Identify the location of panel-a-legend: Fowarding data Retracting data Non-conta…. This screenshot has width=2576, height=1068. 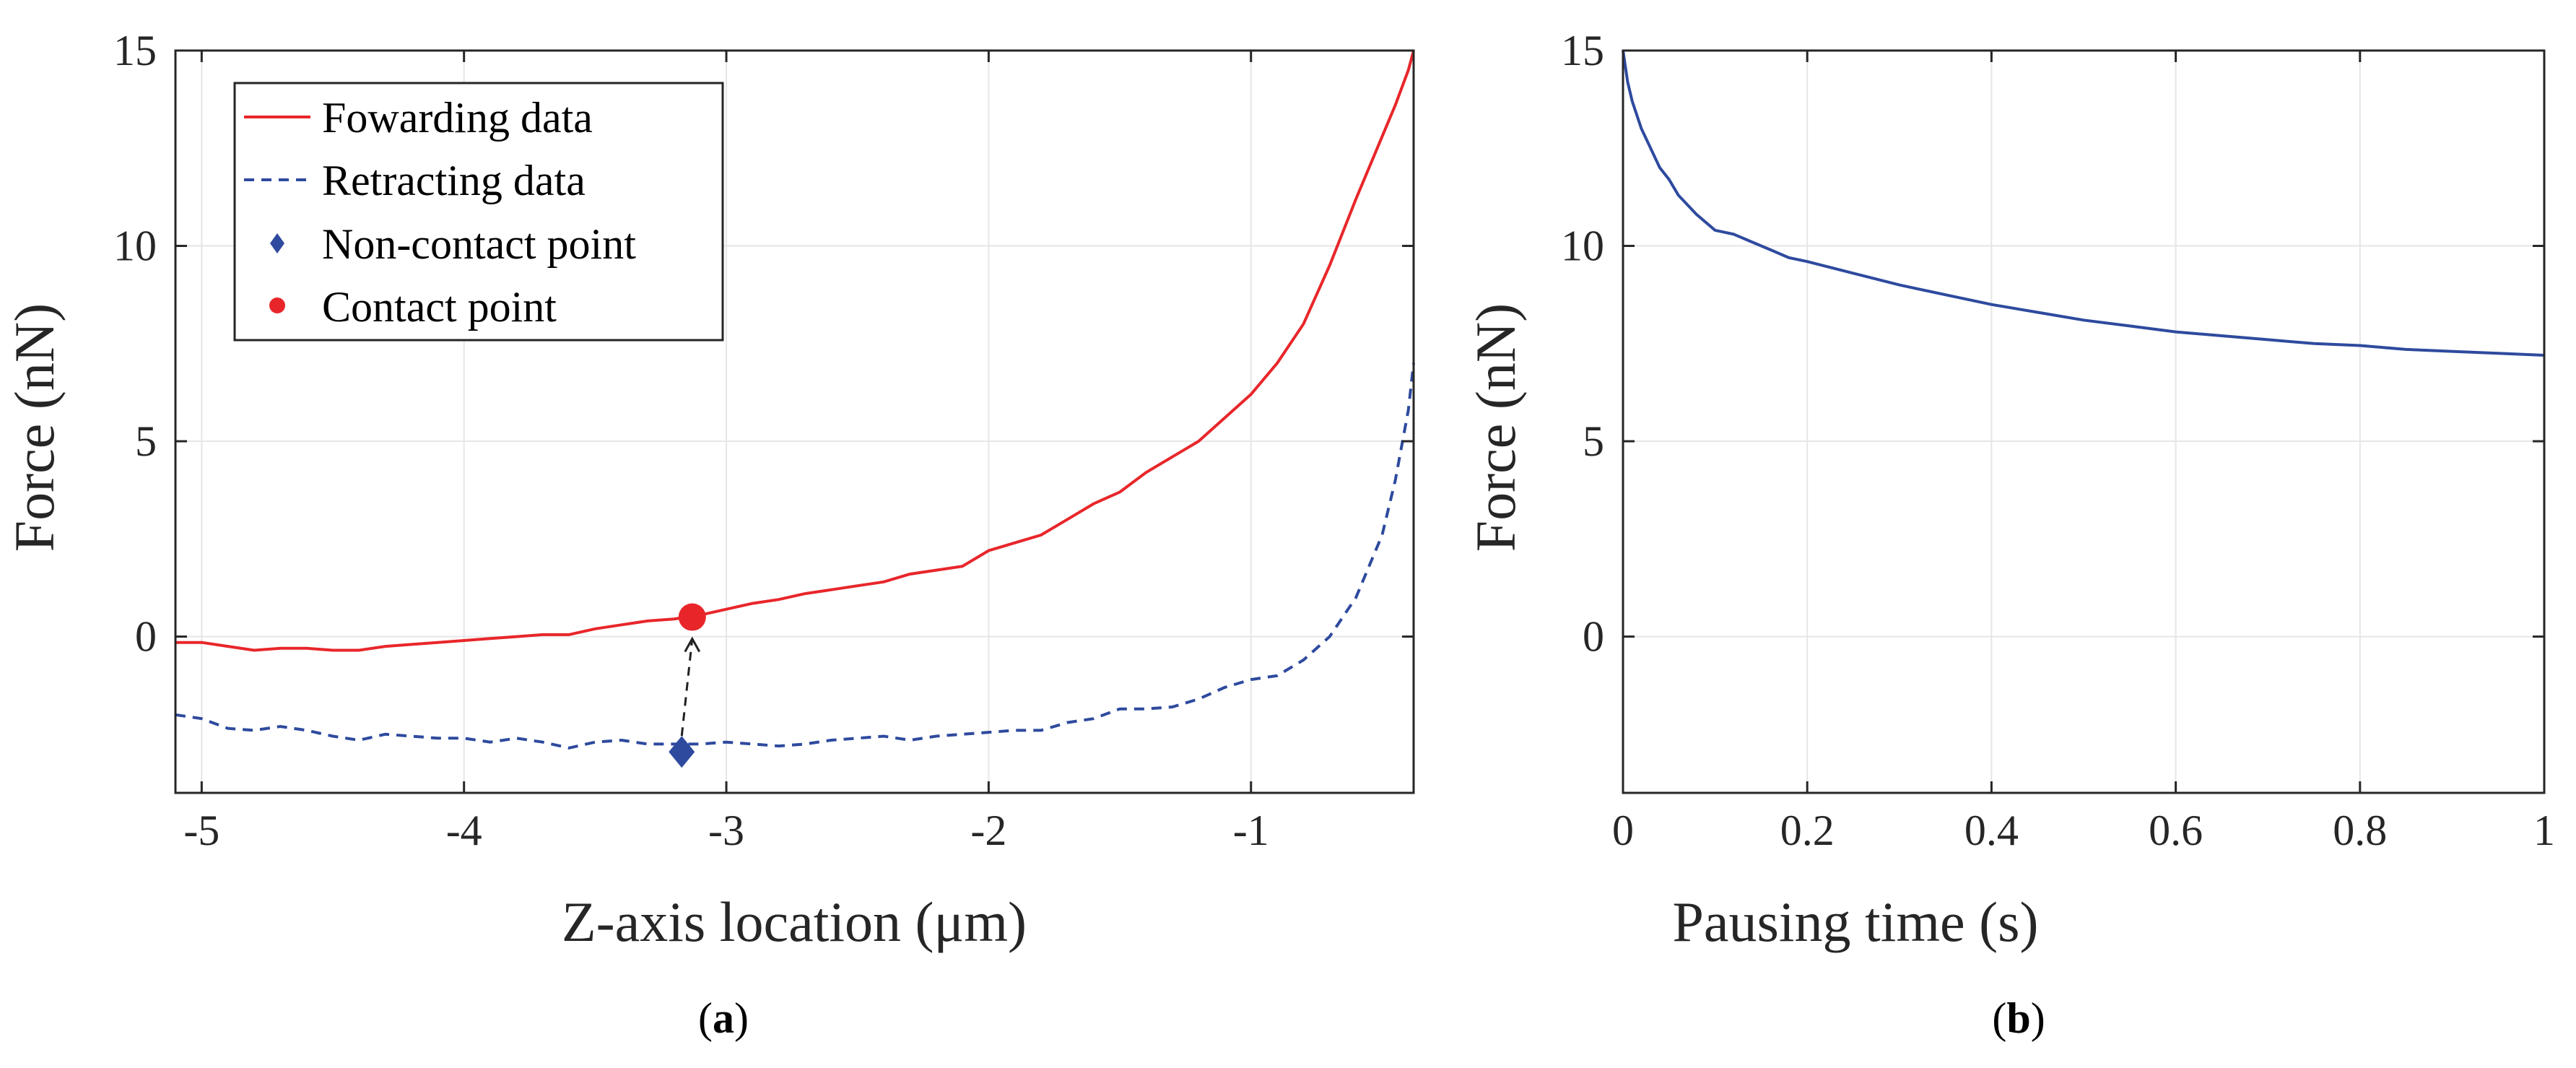
(478, 212).